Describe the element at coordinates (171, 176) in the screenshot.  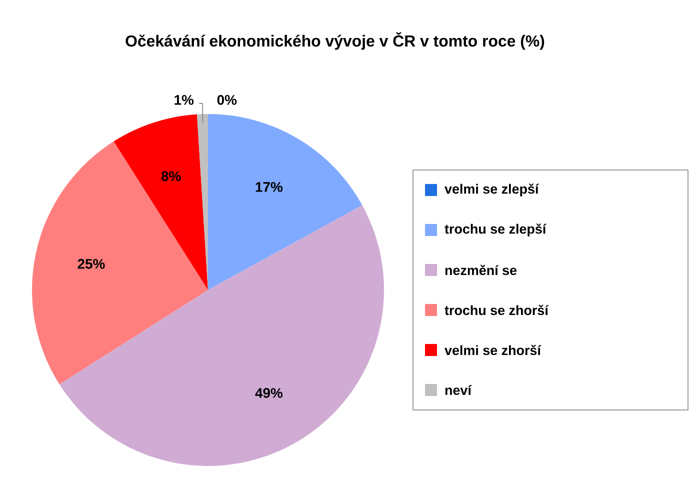
I see `data-label: 8%` at that location.